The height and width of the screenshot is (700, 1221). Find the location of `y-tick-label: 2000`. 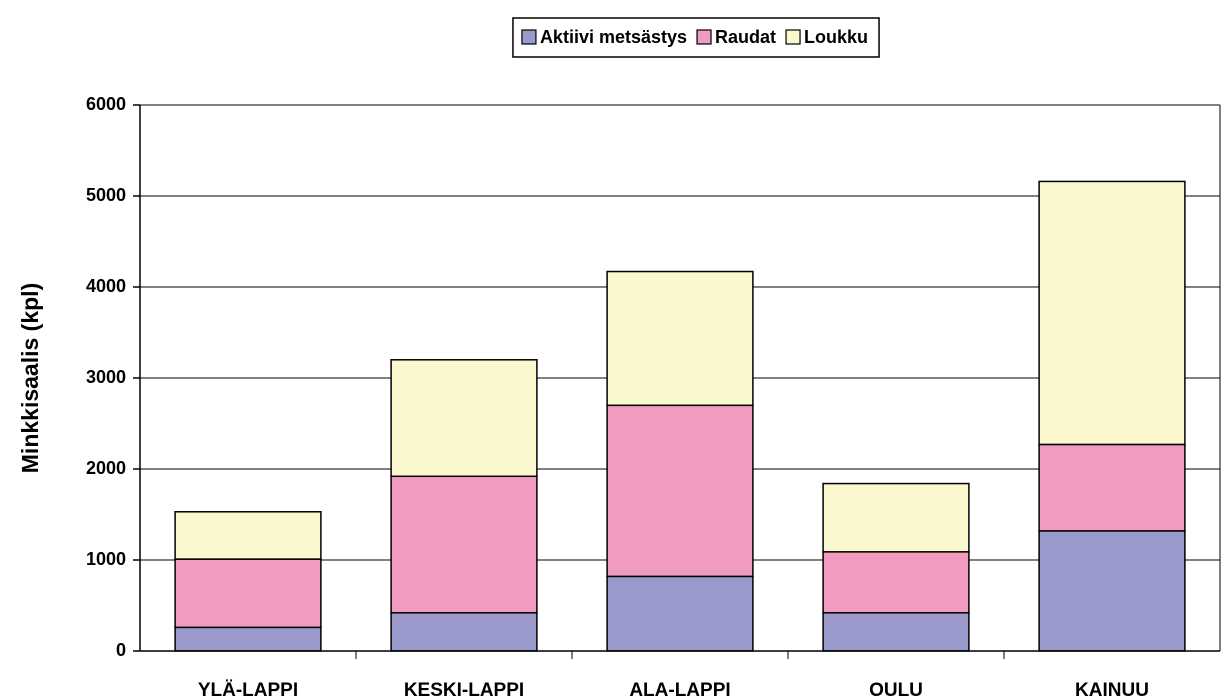

y-tick-label: 2000 is located at coordinates (106, 468).